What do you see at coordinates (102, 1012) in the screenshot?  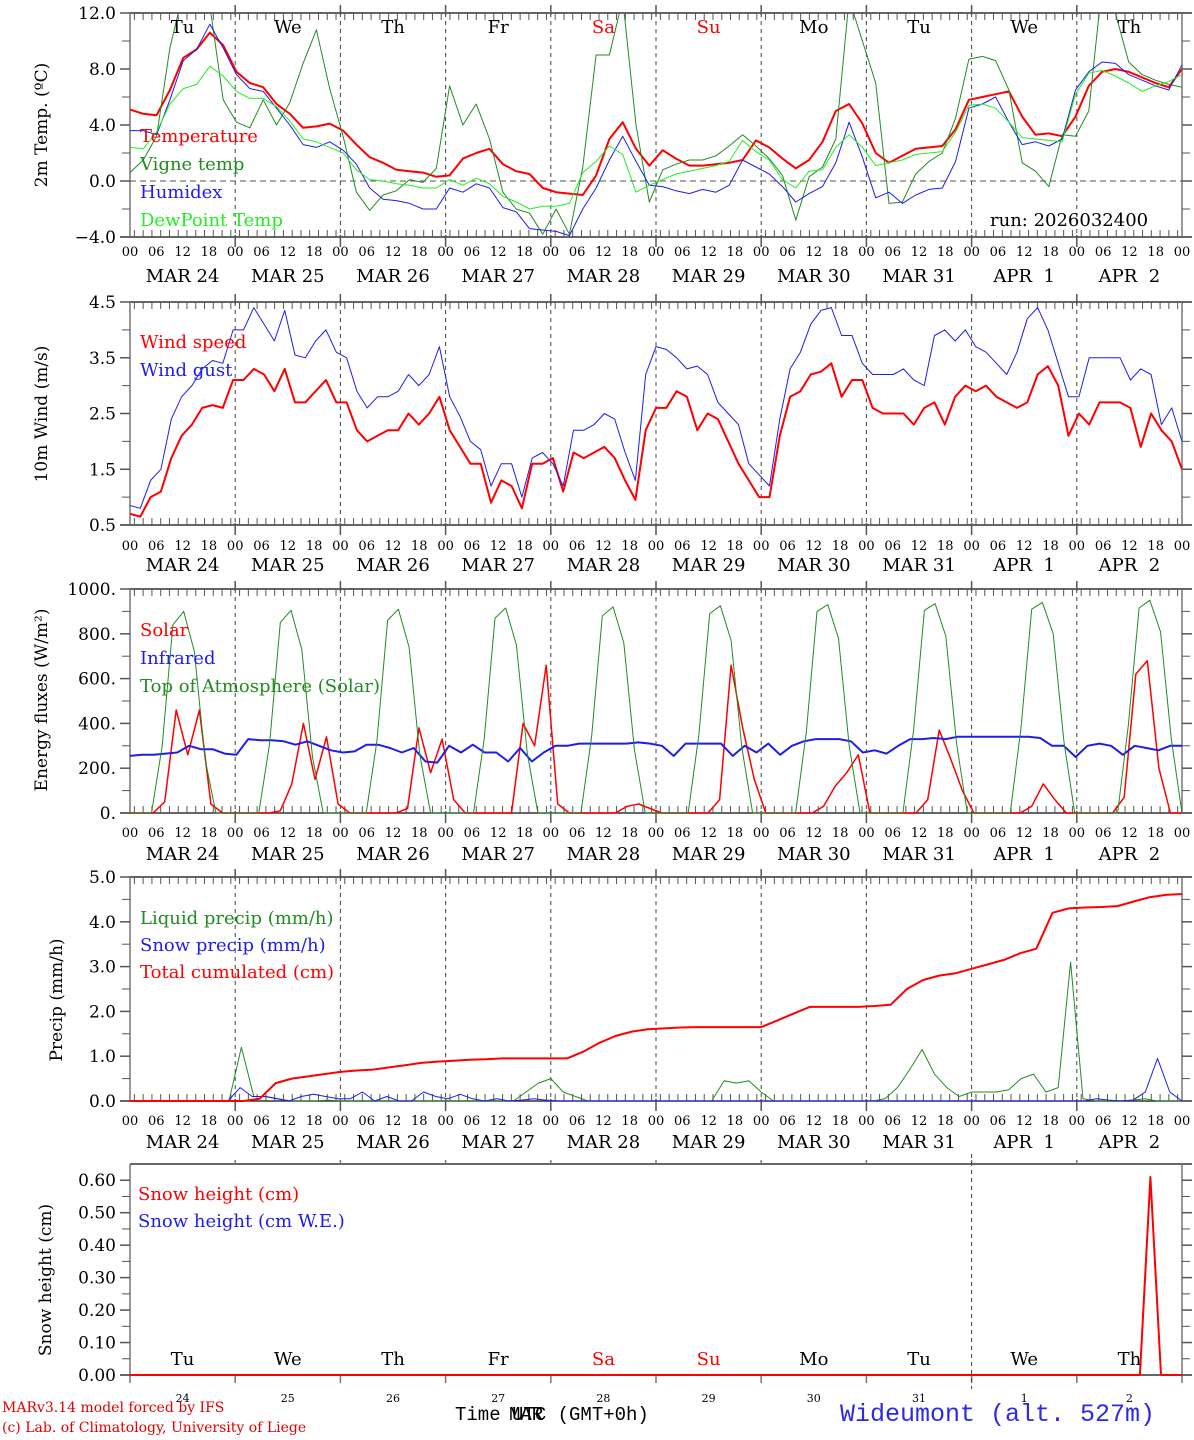 I see `y-tick-label: 2.0` at bounding box center [102, 1012].